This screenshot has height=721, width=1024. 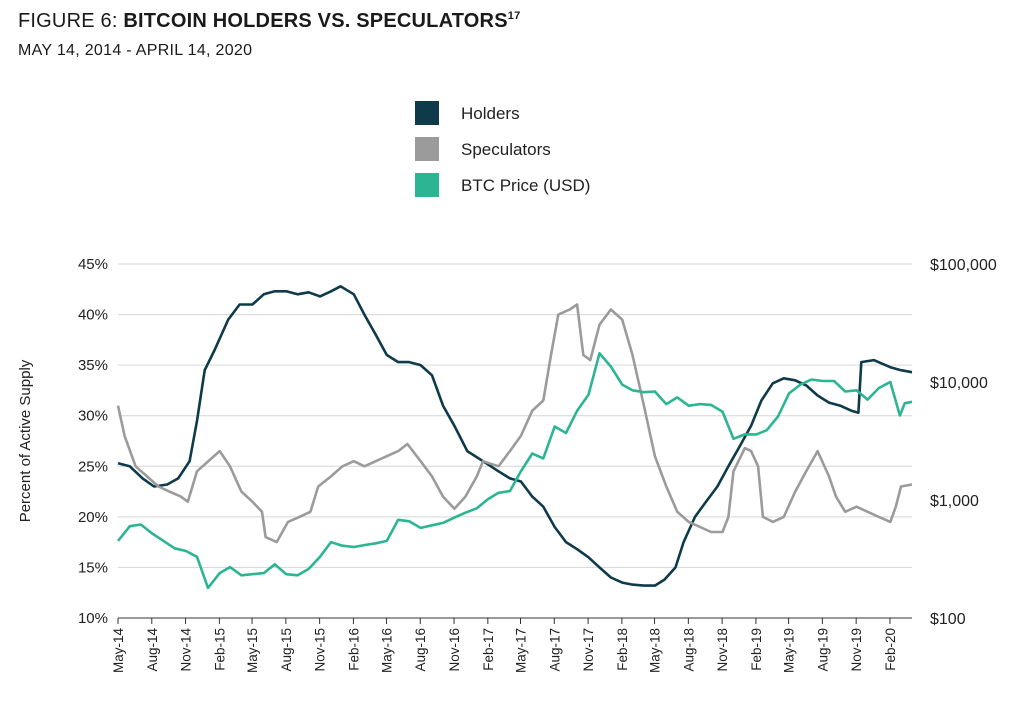 I want to click on x-tick-label: Feb-15, so click(x=219, y=649).